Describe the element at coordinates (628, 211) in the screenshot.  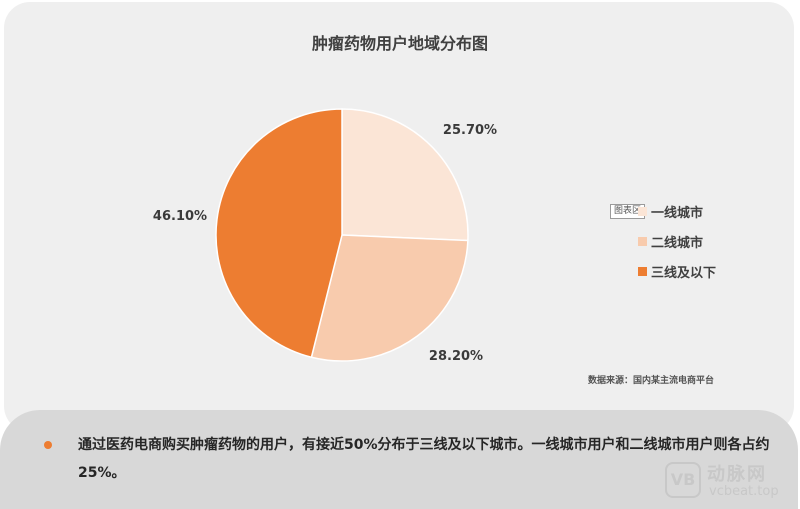
I see `chart-area-tag: 图表区` at that location.